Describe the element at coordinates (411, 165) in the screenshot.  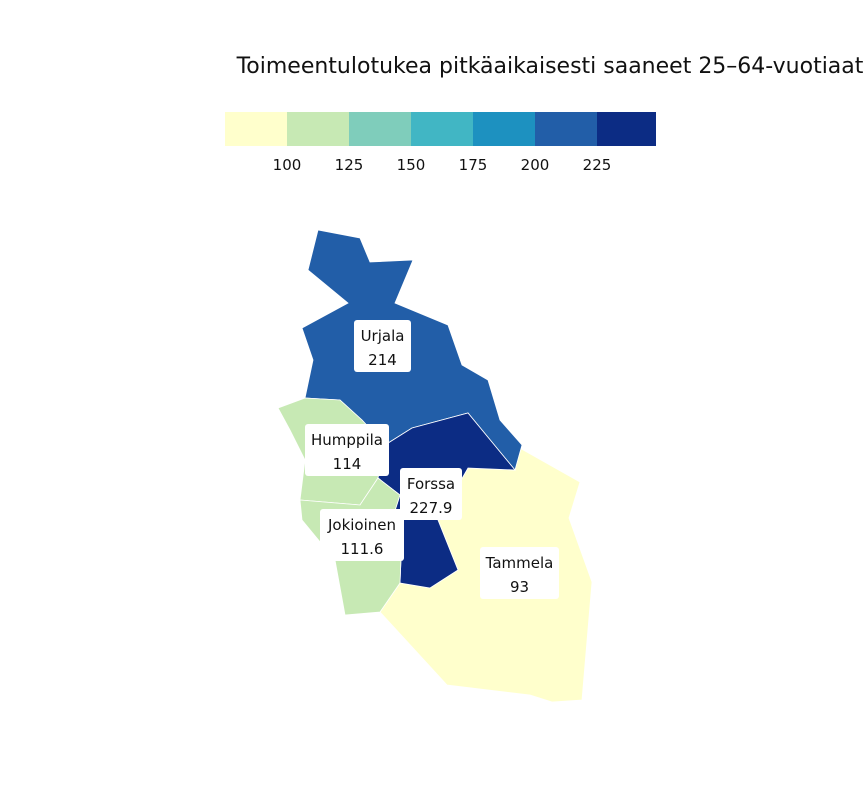
I see `legend-tick-150: 150` at that location.